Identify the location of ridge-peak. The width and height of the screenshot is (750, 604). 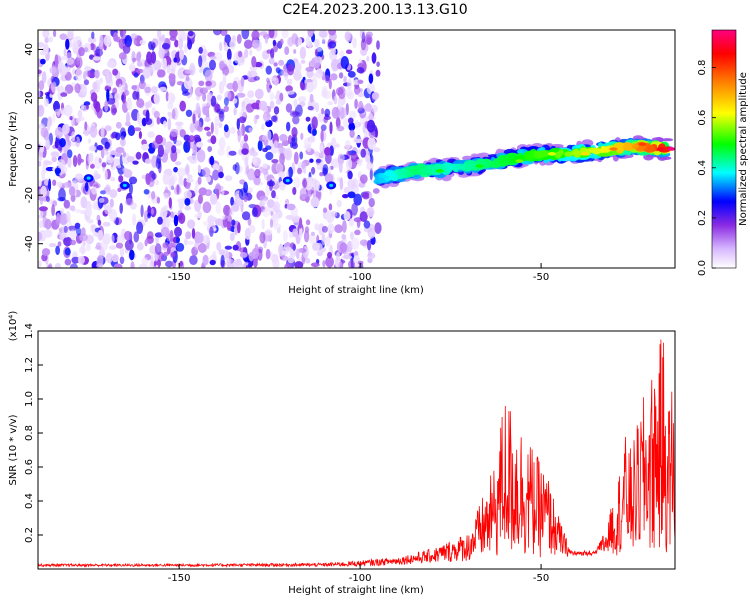
(551, 154).